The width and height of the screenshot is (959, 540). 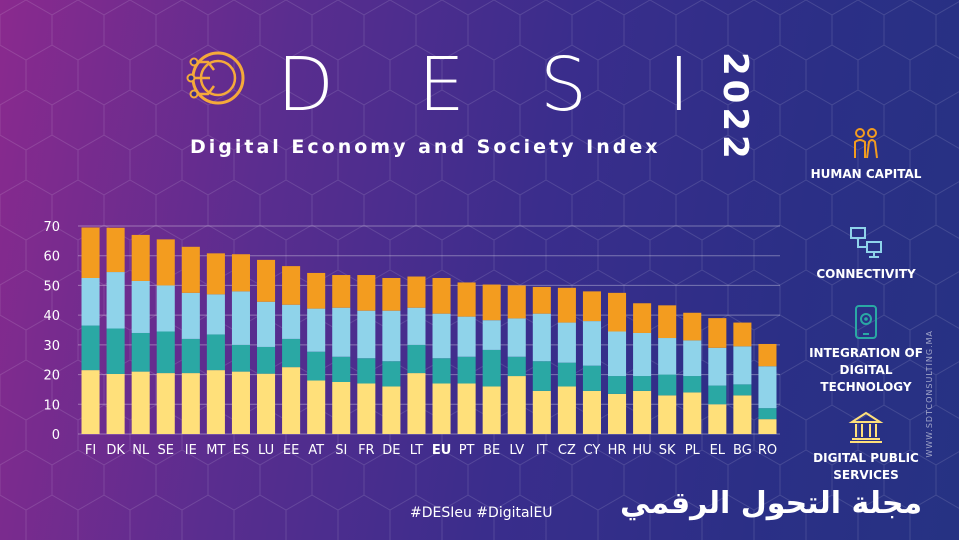 What do you see at coordinates (191, 450) in the screenshot?
I see `x-tick-label-ie: IE` at bounding box center [191, 450].